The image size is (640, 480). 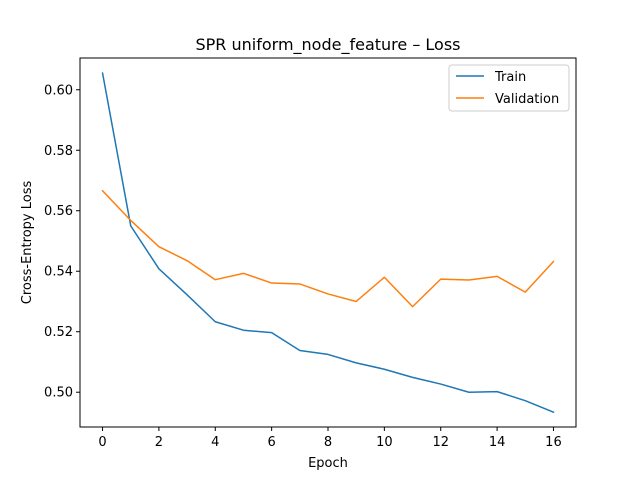 I want to click on y-axis-ticks: 0.50 0.52 0.54 0.56 0.58 0.60, so click(x=62, y=242).